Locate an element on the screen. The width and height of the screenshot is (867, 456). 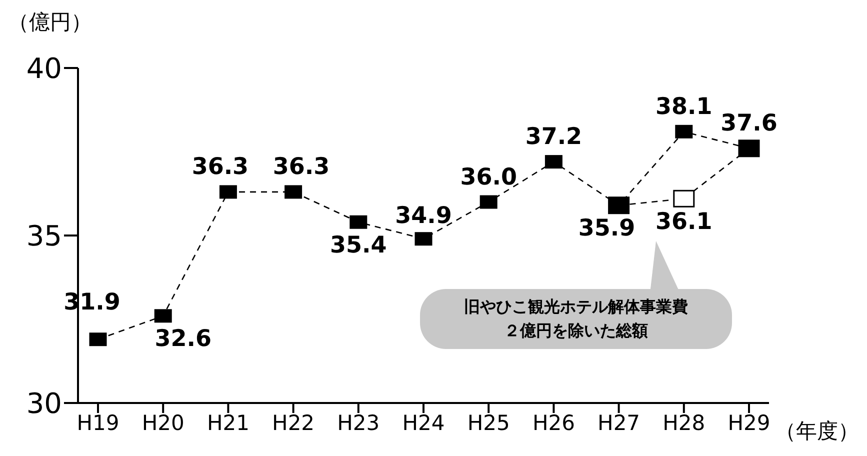
annotation: 旧やひこ観光ホテル解体事業費２億円を除いた総額 is located at coordinates (576, 319).